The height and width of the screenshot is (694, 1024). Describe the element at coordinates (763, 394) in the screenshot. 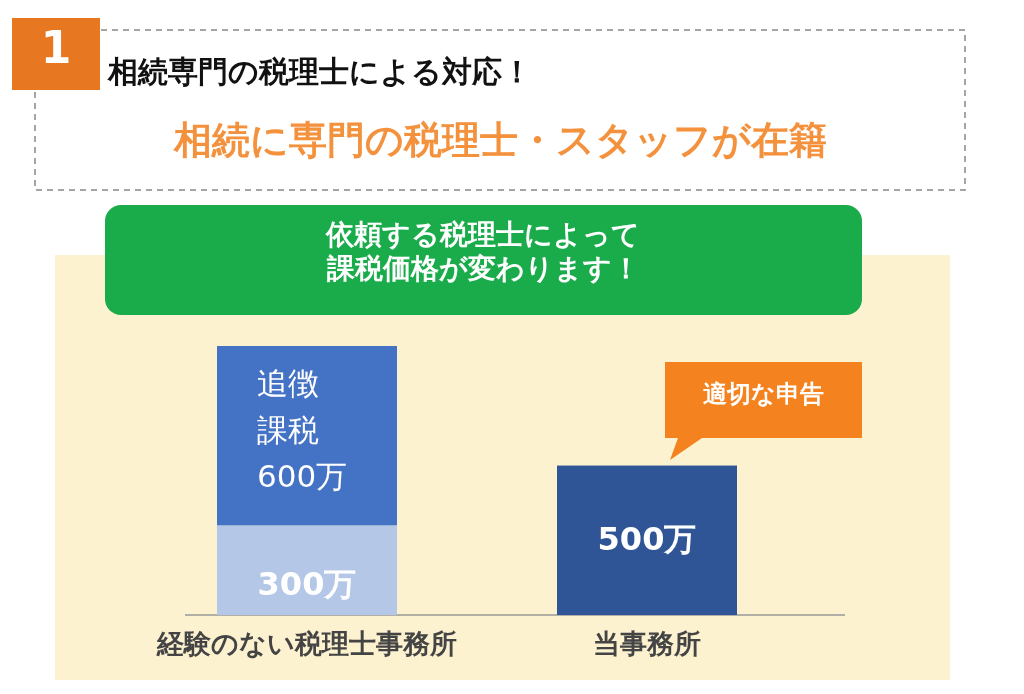

I see `annotation: 適切な申告` at that location.